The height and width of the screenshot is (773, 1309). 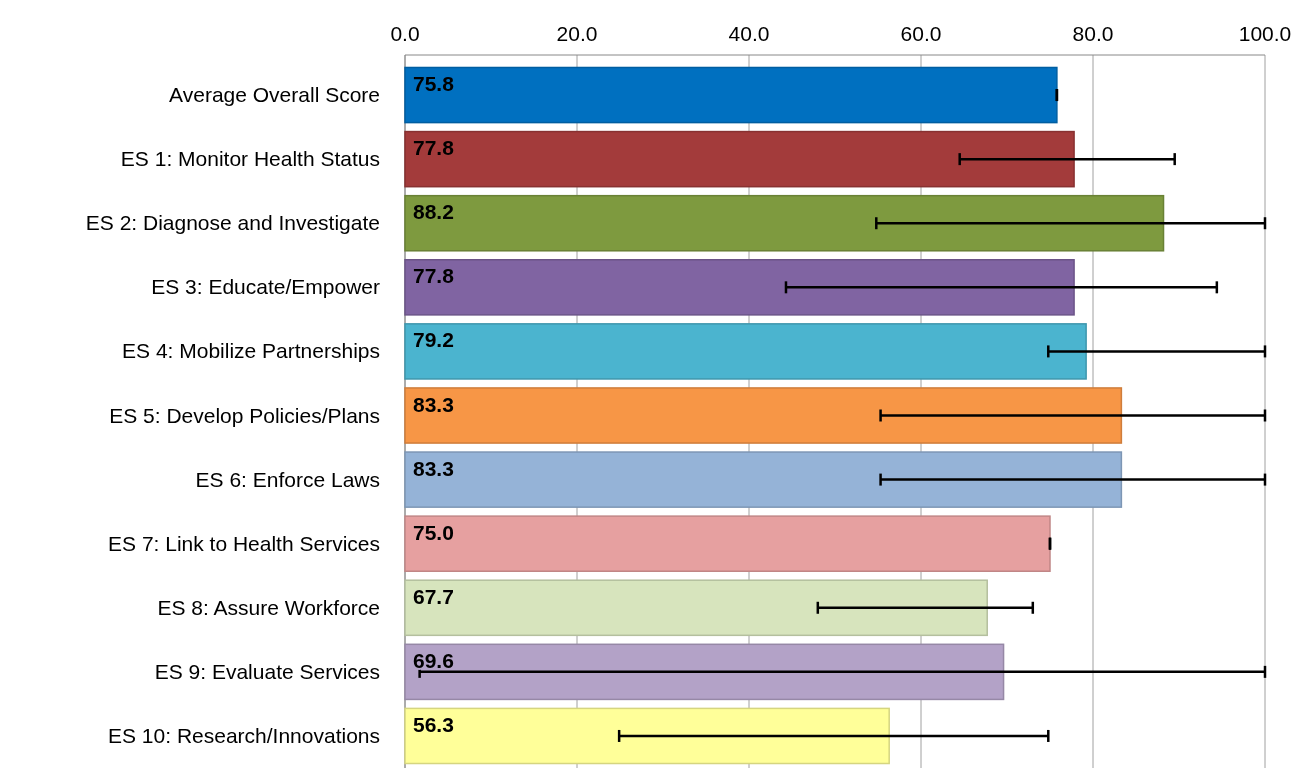 What do you see at coordinates (250, 159) in the screenshot?
I see `y-tick-label: ES 1: Monitor Health Status` at bounding box center [250, 159].